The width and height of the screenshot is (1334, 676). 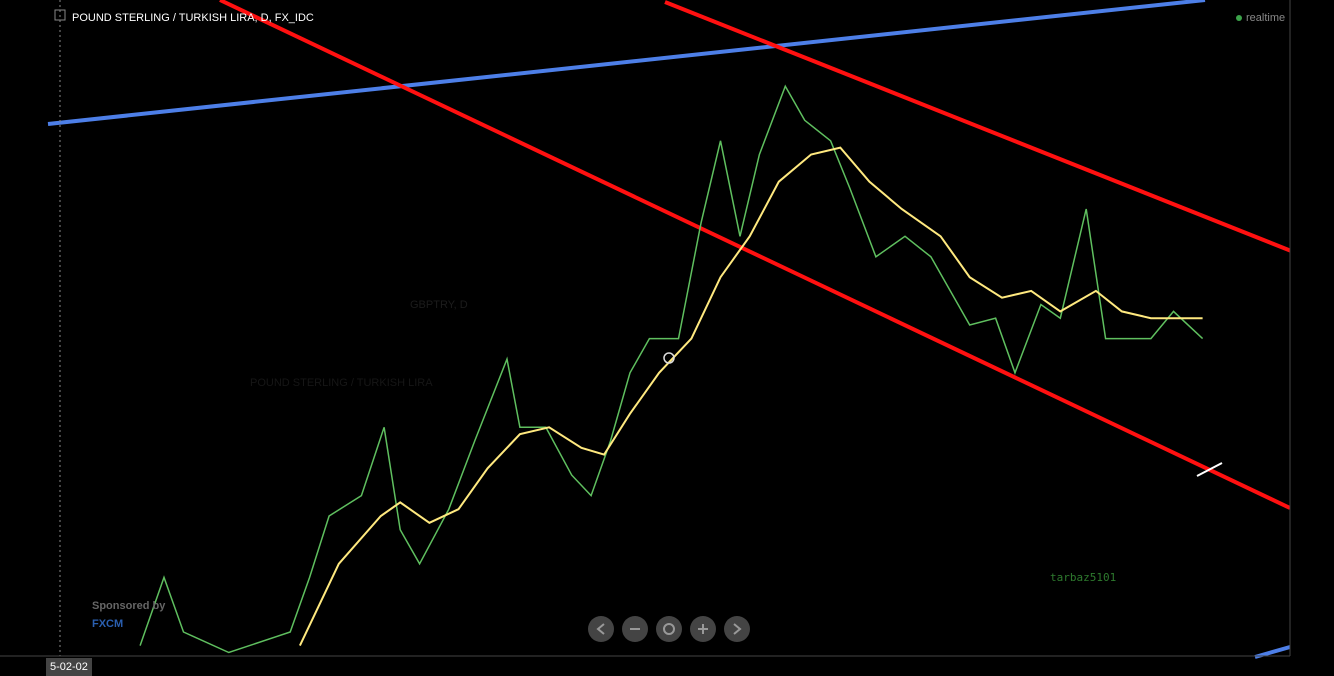 I want to click on collapse-icon, so click(x=60, y=15).